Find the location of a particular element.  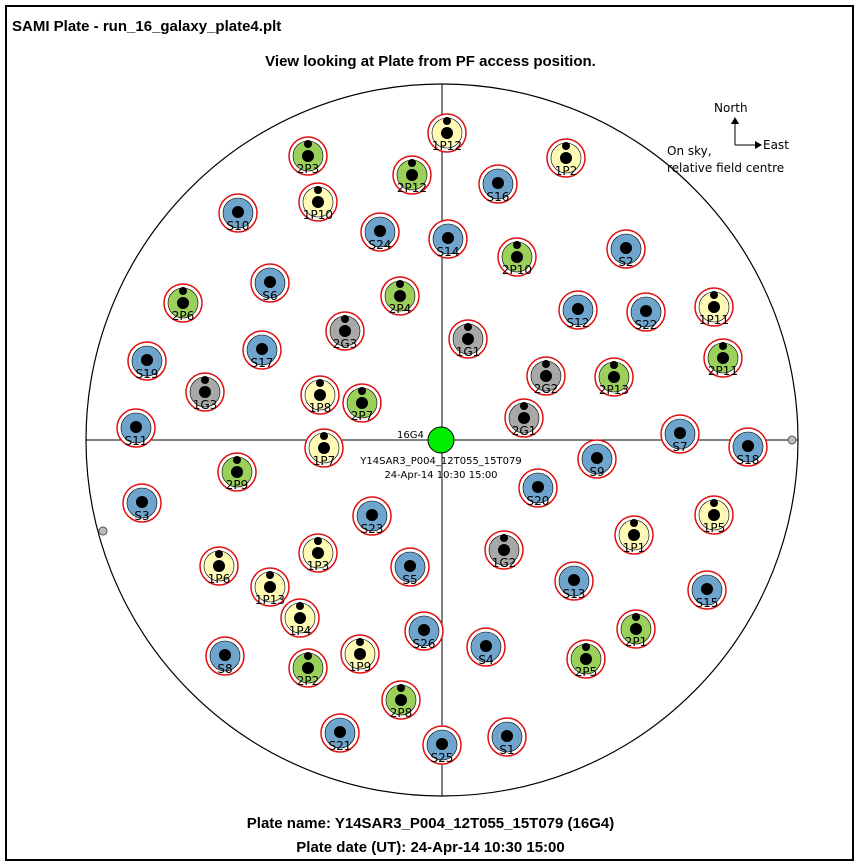

fibre-s26: S26 is located at coordinates (424, 631).